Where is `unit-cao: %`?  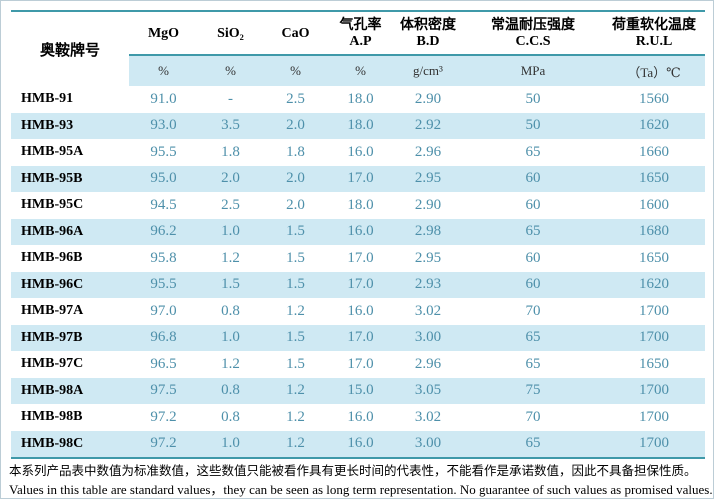
unit-cao: % is located at coordinates (295, 70).